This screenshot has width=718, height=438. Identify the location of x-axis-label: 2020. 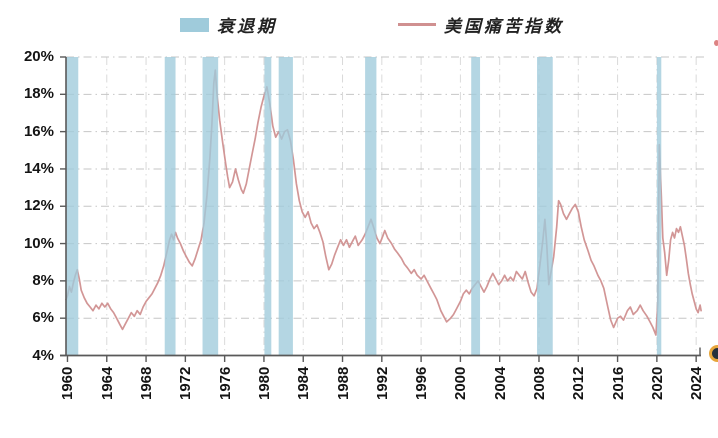
(657, 383).